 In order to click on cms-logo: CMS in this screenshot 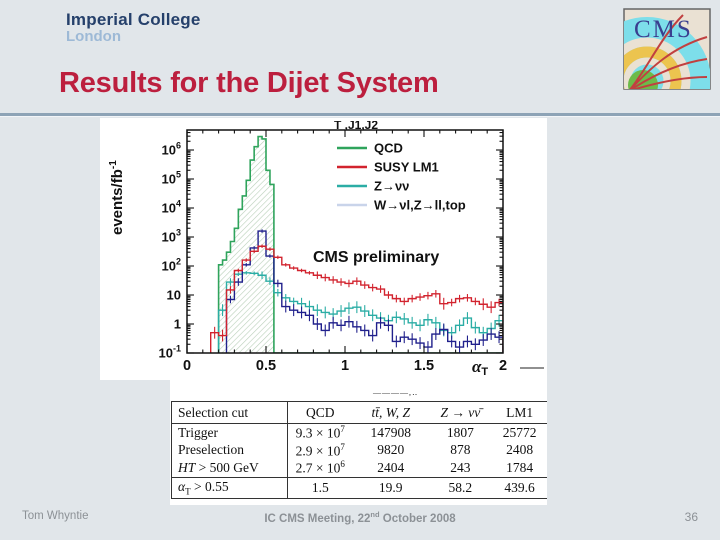, I will do `click(667, 49)`.